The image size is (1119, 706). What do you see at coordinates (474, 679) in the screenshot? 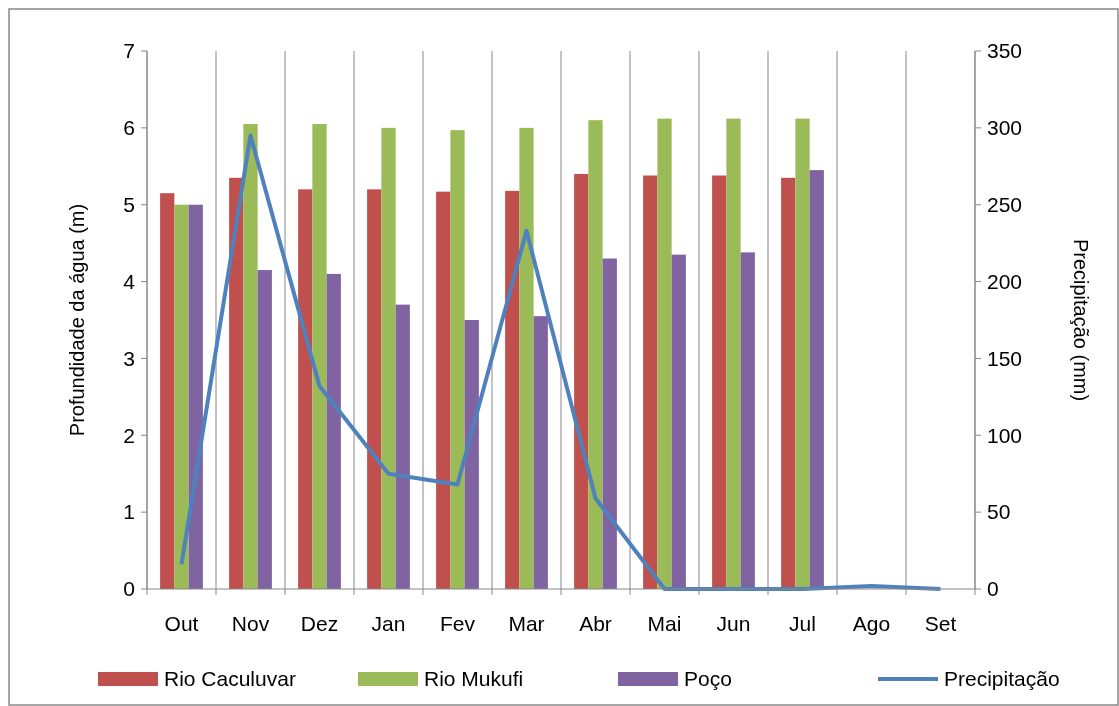
I see `legend-label: Rio Mukufi` at bounding box center [474, 679].